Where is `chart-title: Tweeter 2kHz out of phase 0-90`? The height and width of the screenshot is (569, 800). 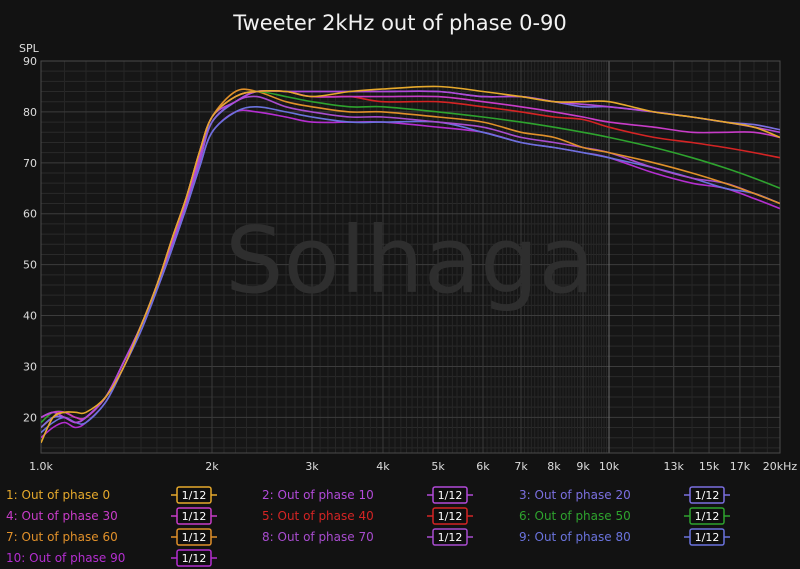 chart-title: Tweeter 2kHz out of phase 0-90 is located at coordinates (399, 23).